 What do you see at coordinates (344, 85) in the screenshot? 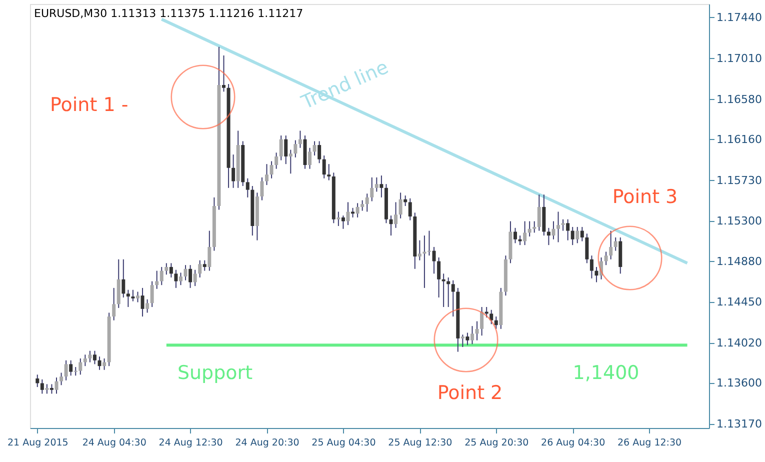
I see `text: Trend line` at bounding box center [344, 85].